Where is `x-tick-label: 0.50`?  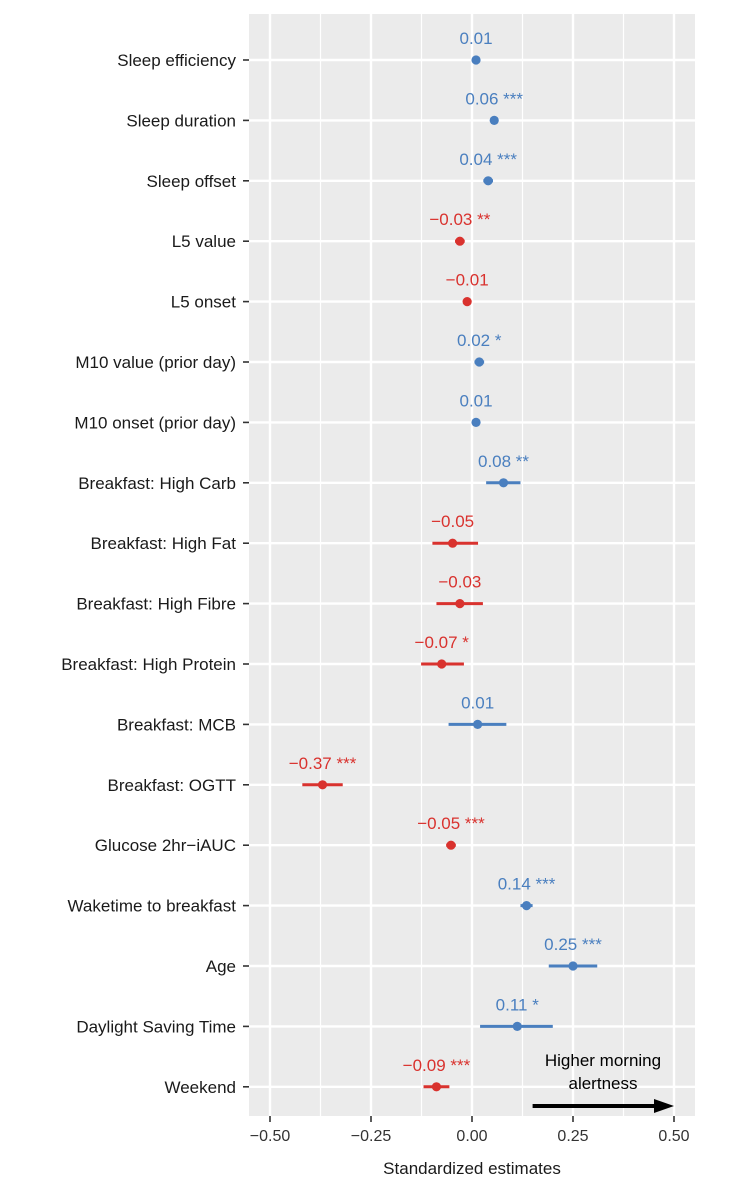
x-tick-label: 0.50 is located at coordinates (673, 1136).